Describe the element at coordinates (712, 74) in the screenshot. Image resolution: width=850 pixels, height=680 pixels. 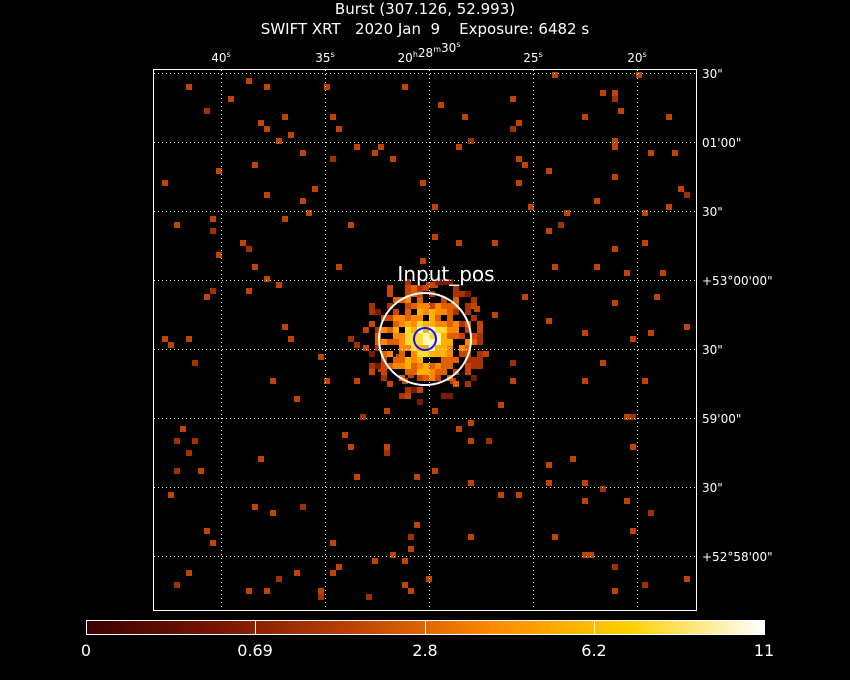
I see `dec-tick-label: 30"` at that location.